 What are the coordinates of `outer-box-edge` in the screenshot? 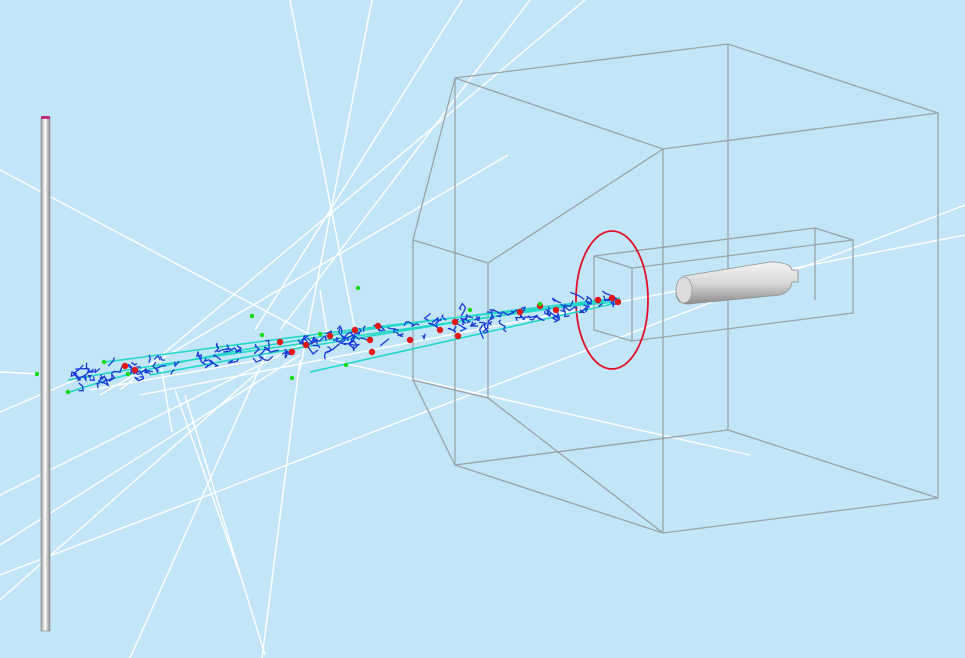 It's located at (559, 113).